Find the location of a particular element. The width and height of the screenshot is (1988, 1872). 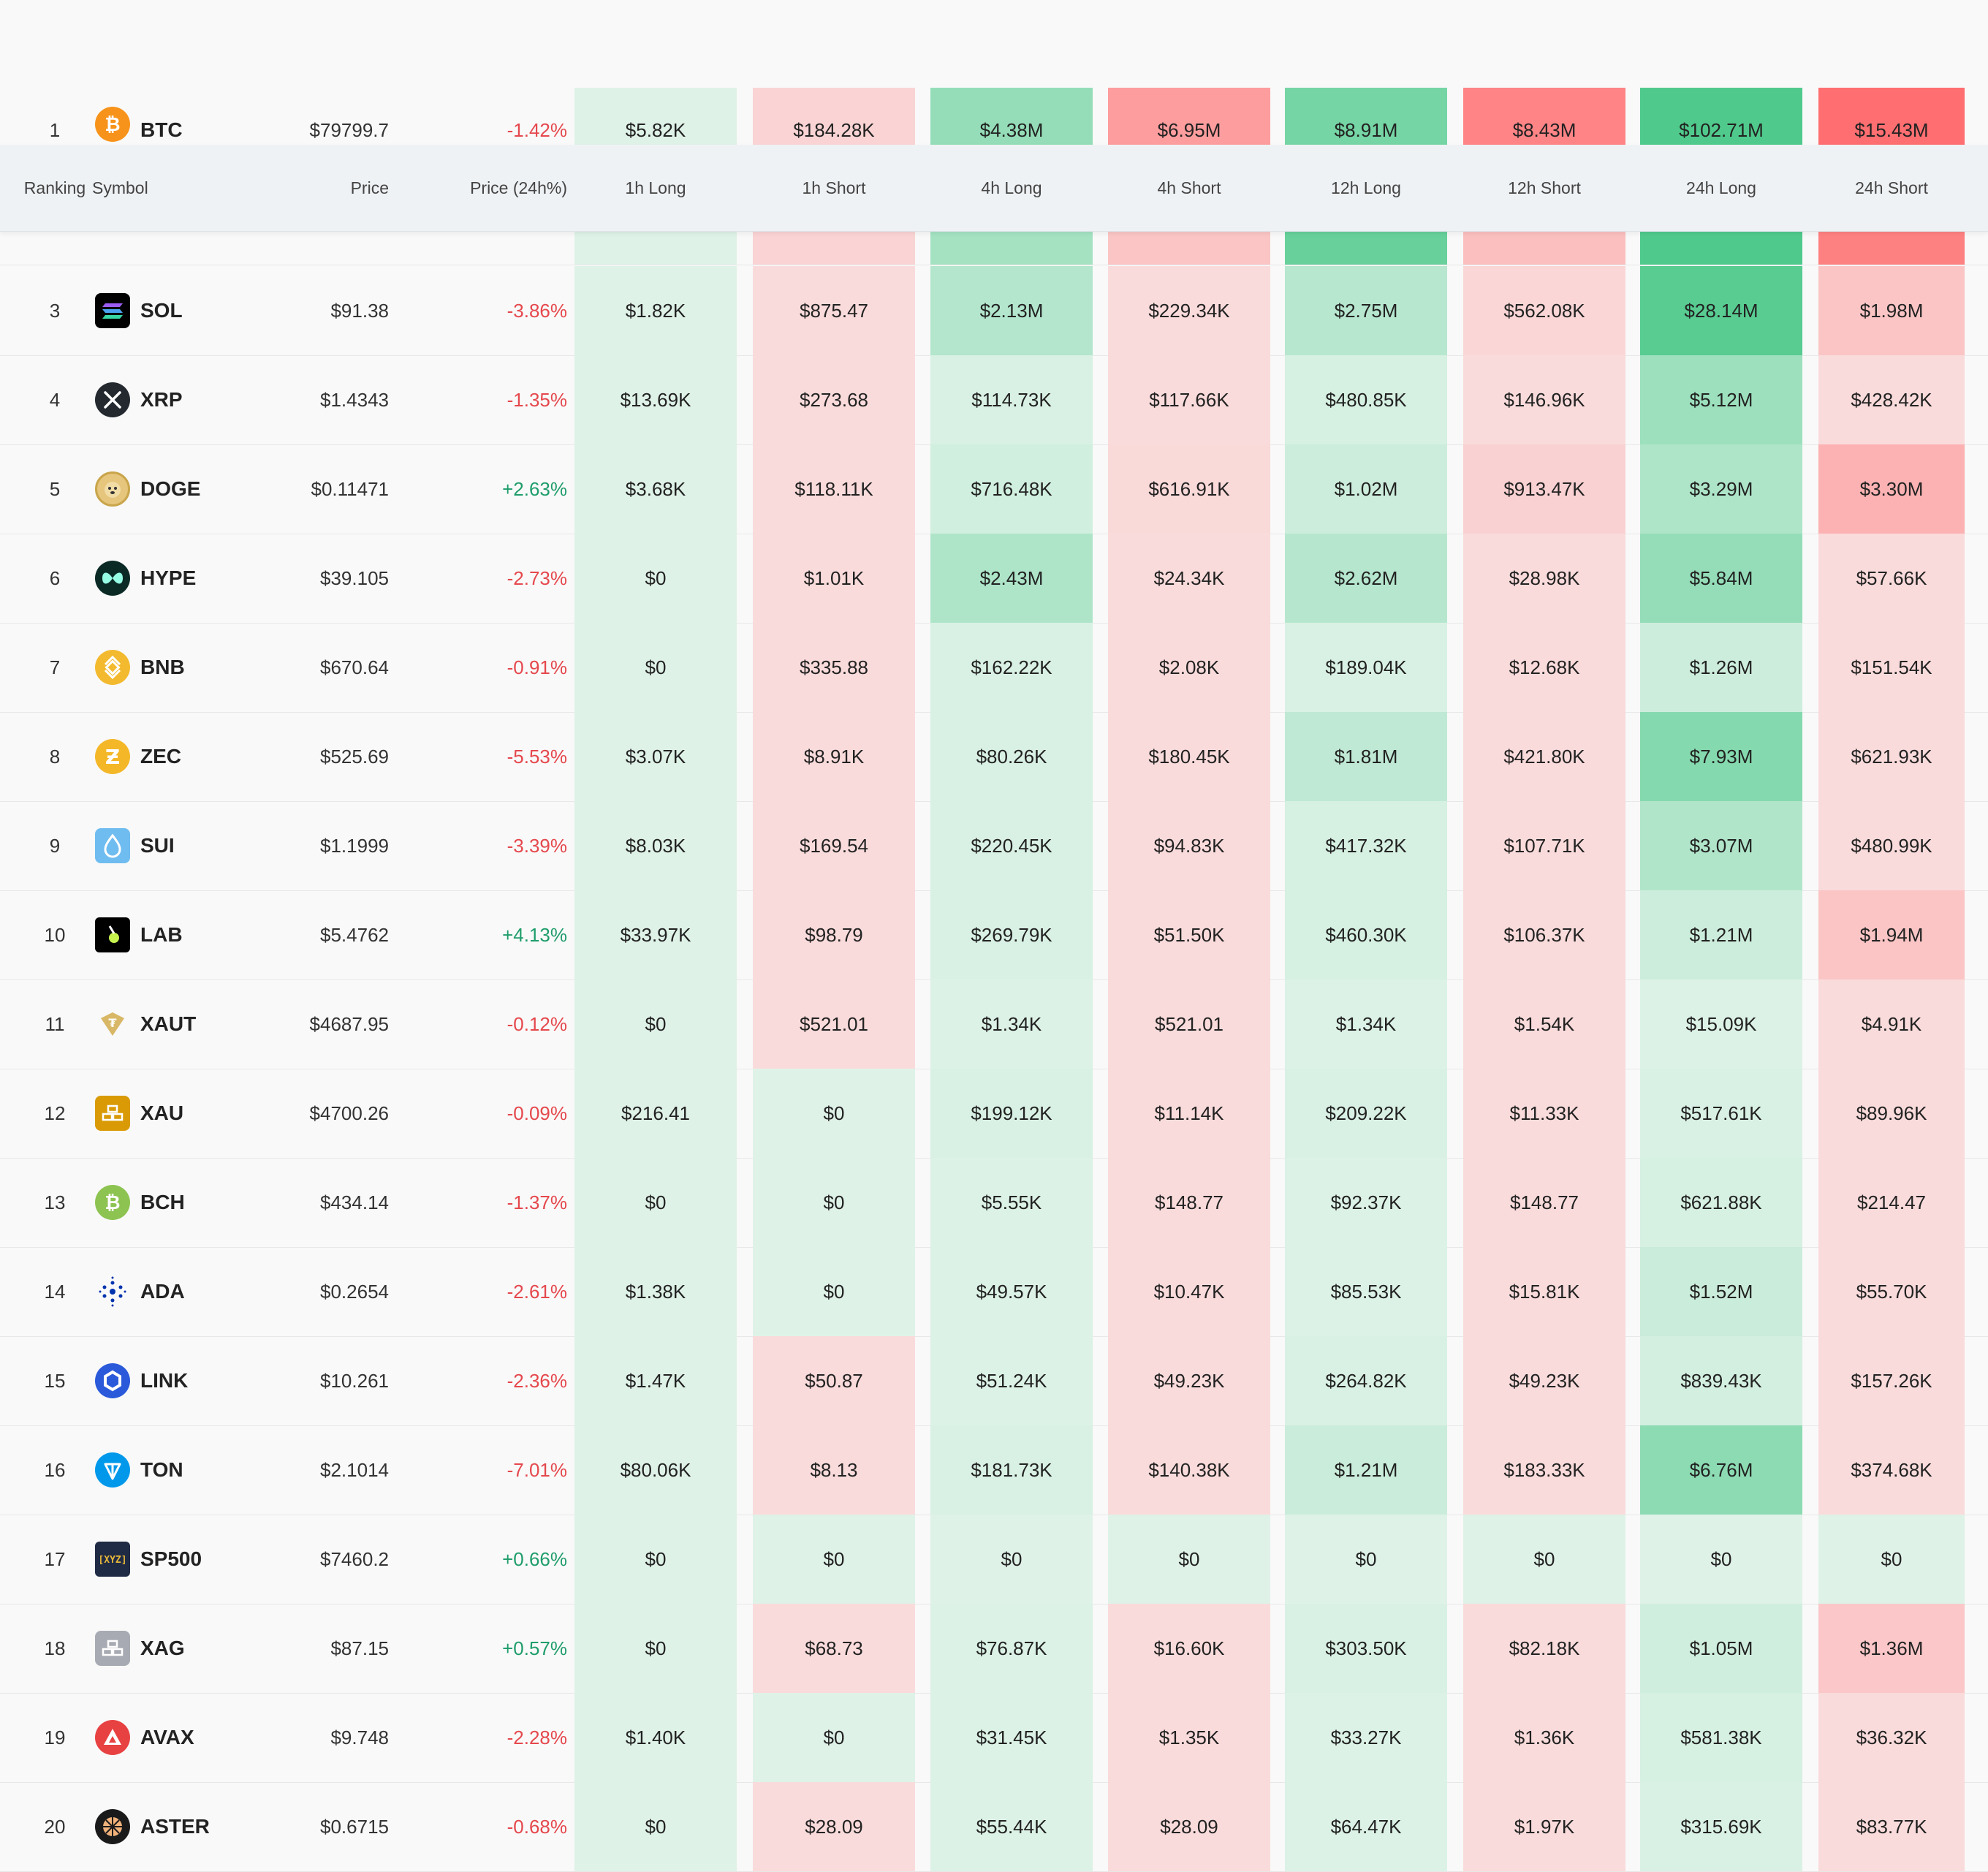

price-cell: $39.105 is located at coordinates (354, 577).